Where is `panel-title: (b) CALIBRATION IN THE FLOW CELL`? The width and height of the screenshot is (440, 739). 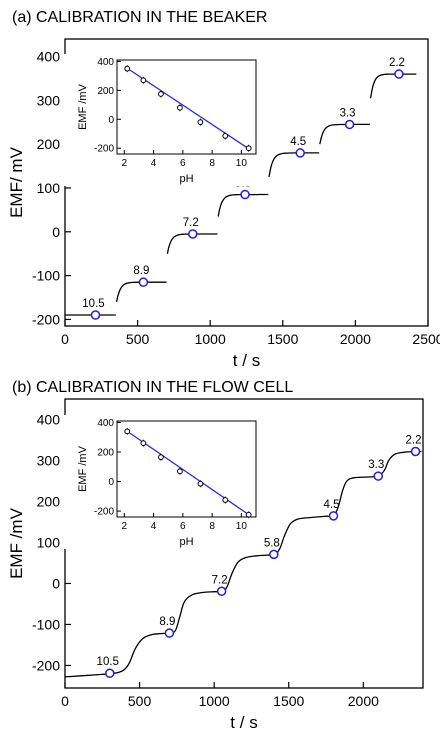 panel-title: (b) CALIBRATION IN THE FLOW CELL is located at coordinates (152, 387).